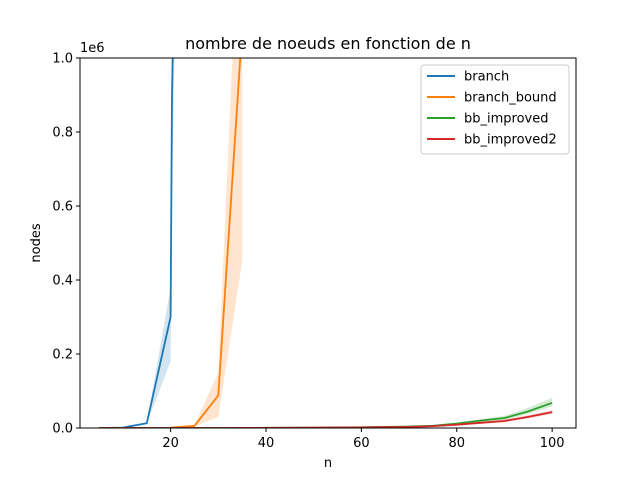 Image resolution: width=640 pixels, height=480 pixels. What do you see at coordinates (66, 244) in the screenshot?
I see `y-axis: 0.0 0.2 0.4 0.6 0.8 1.0` at bounding box center [66, 244].